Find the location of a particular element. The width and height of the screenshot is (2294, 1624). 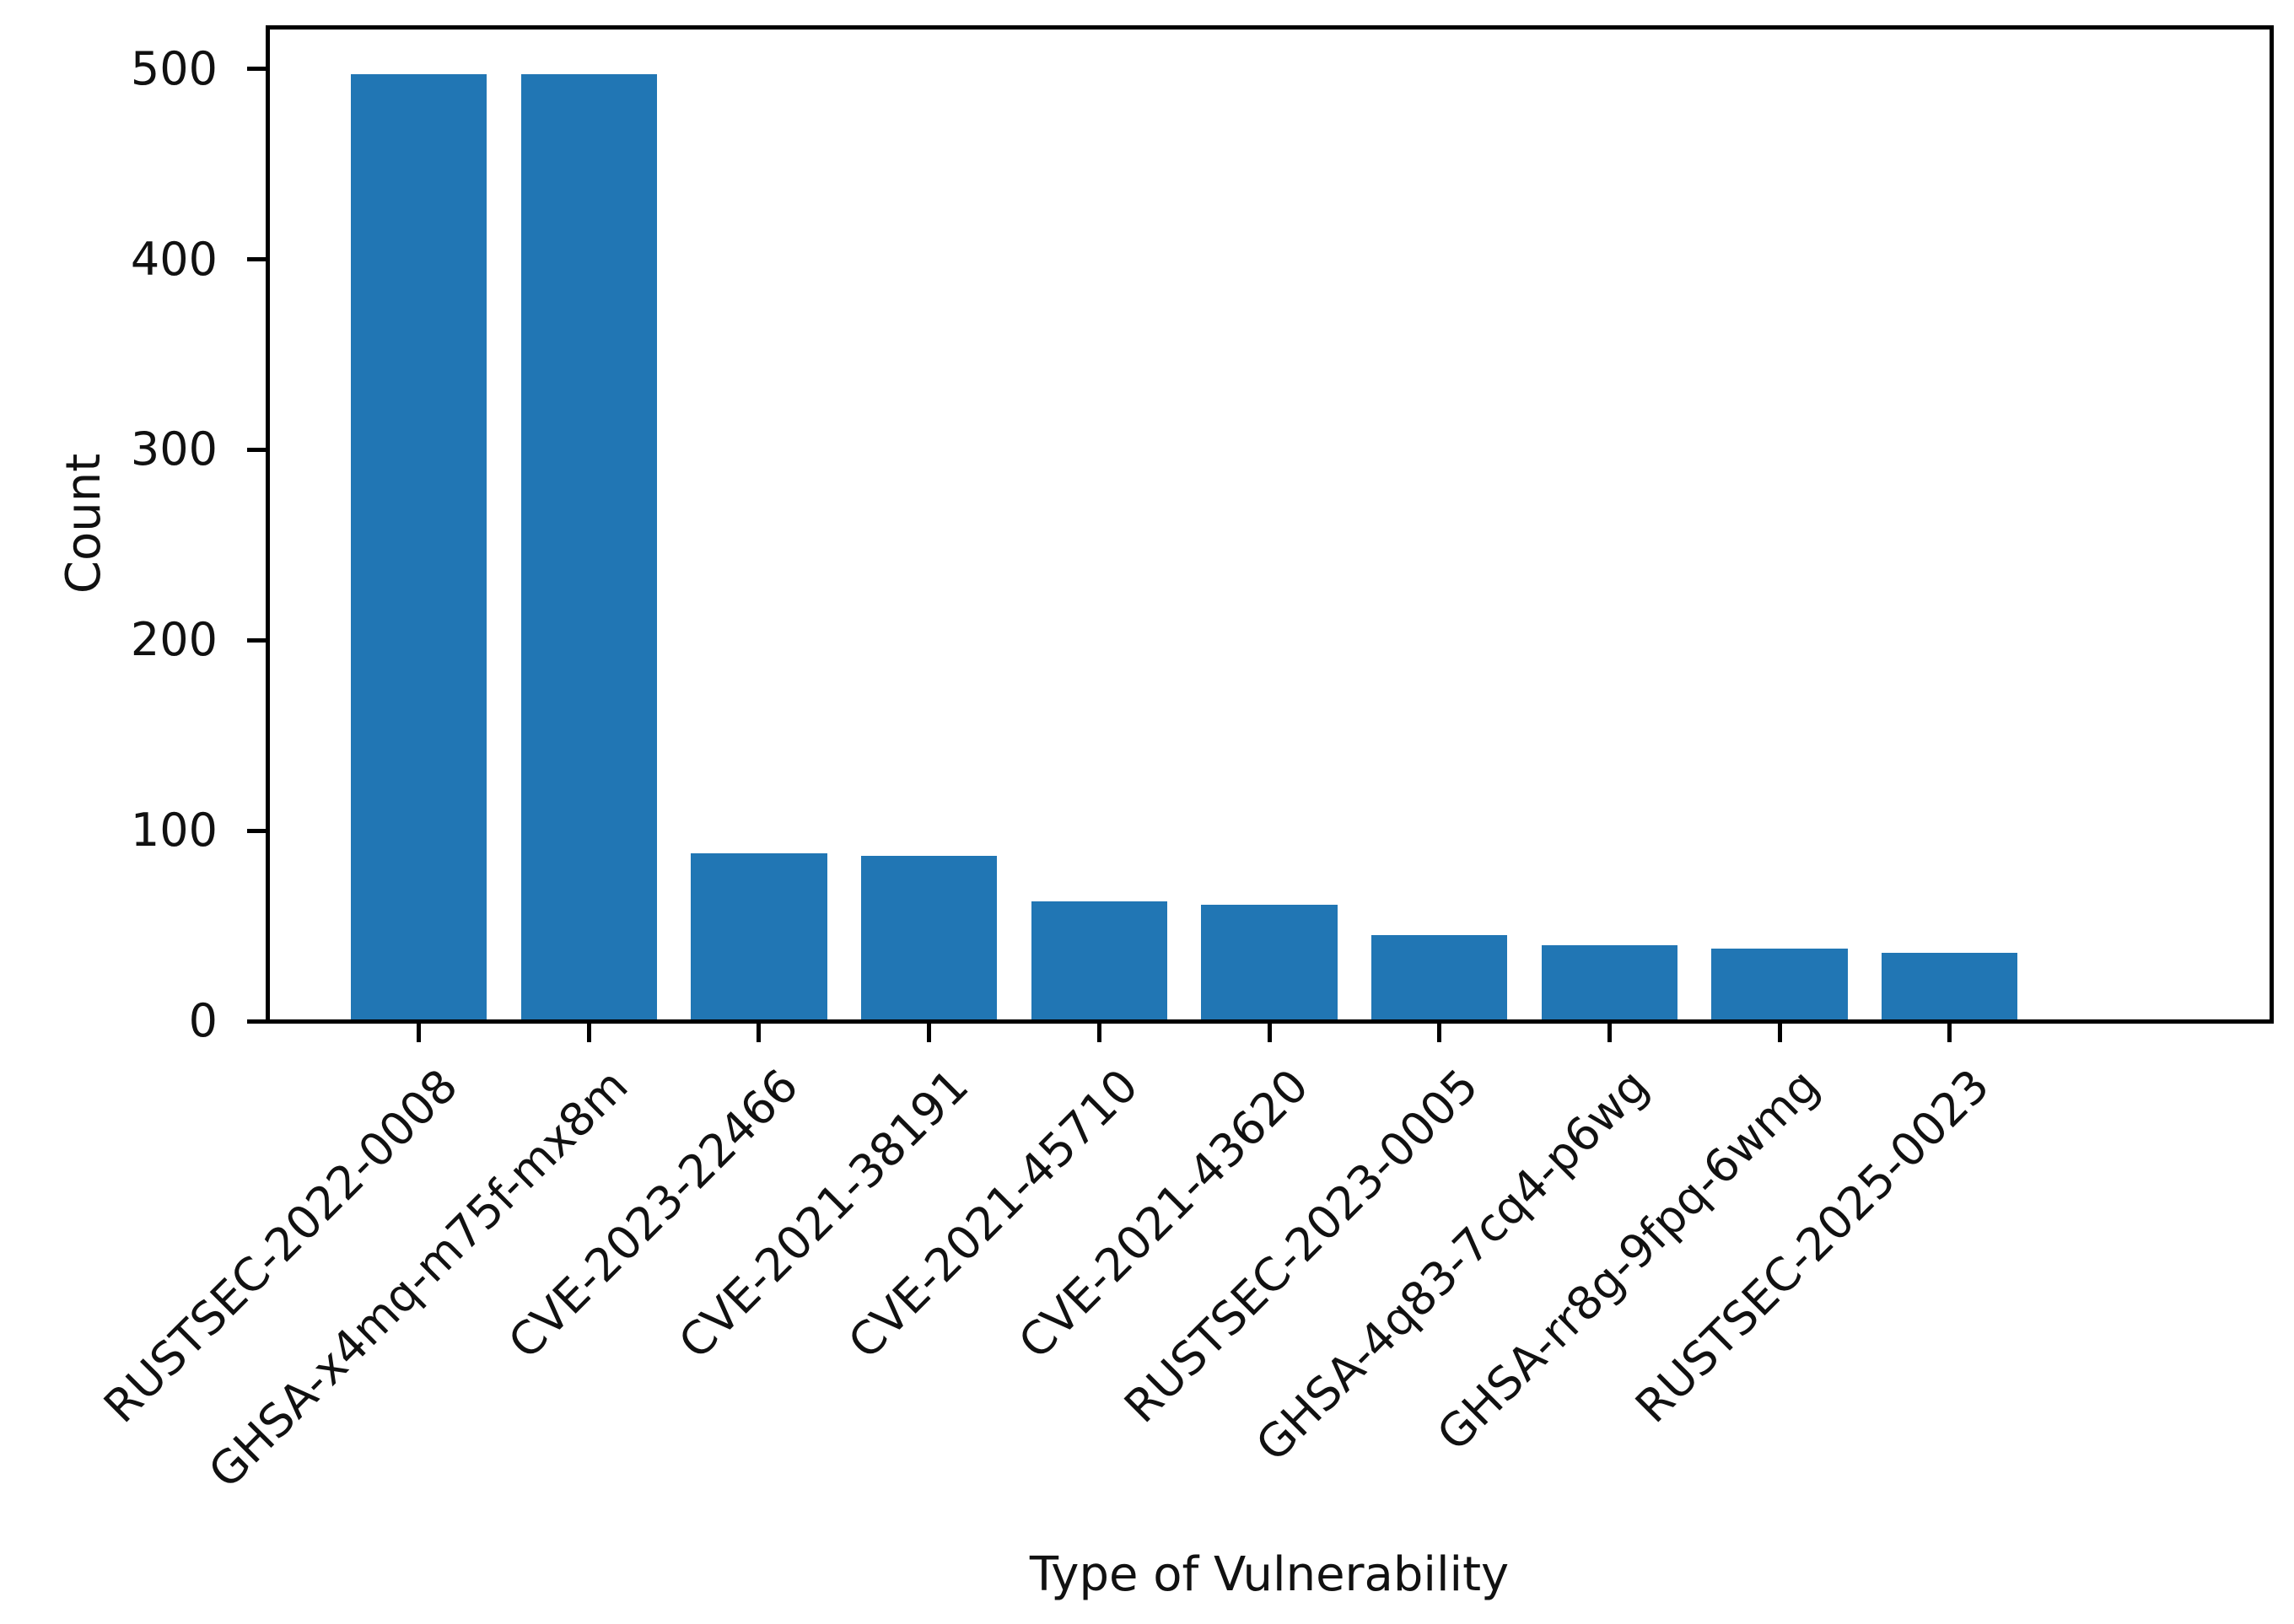

x-tick-label-CVE-2021-43620: CVE-2021-43620 is located at coordinates (1163, 1213).